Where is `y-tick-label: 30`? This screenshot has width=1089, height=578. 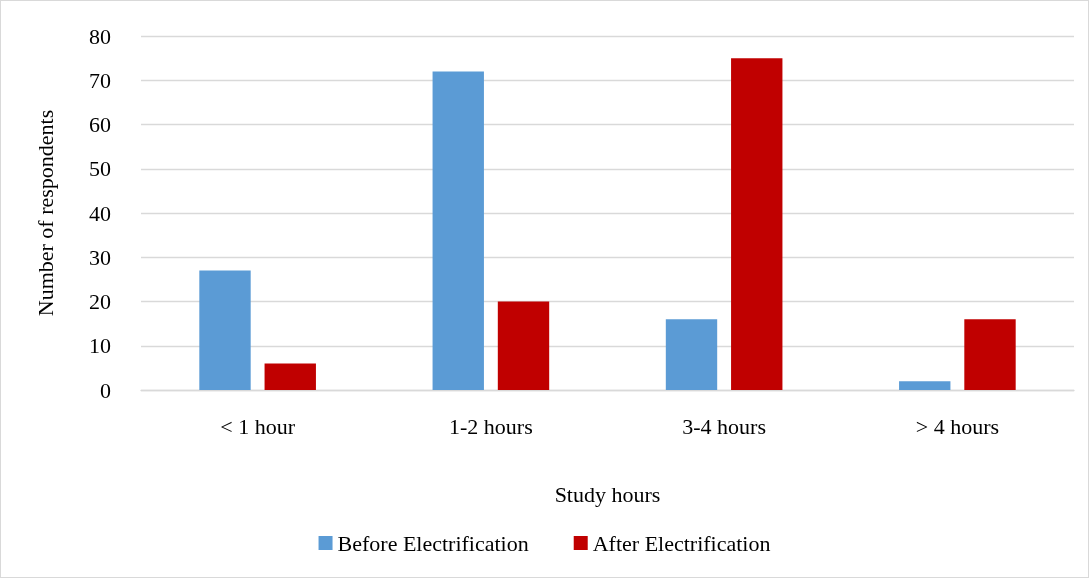 y-tick-label: 30 is located at coordinates (100, 257).